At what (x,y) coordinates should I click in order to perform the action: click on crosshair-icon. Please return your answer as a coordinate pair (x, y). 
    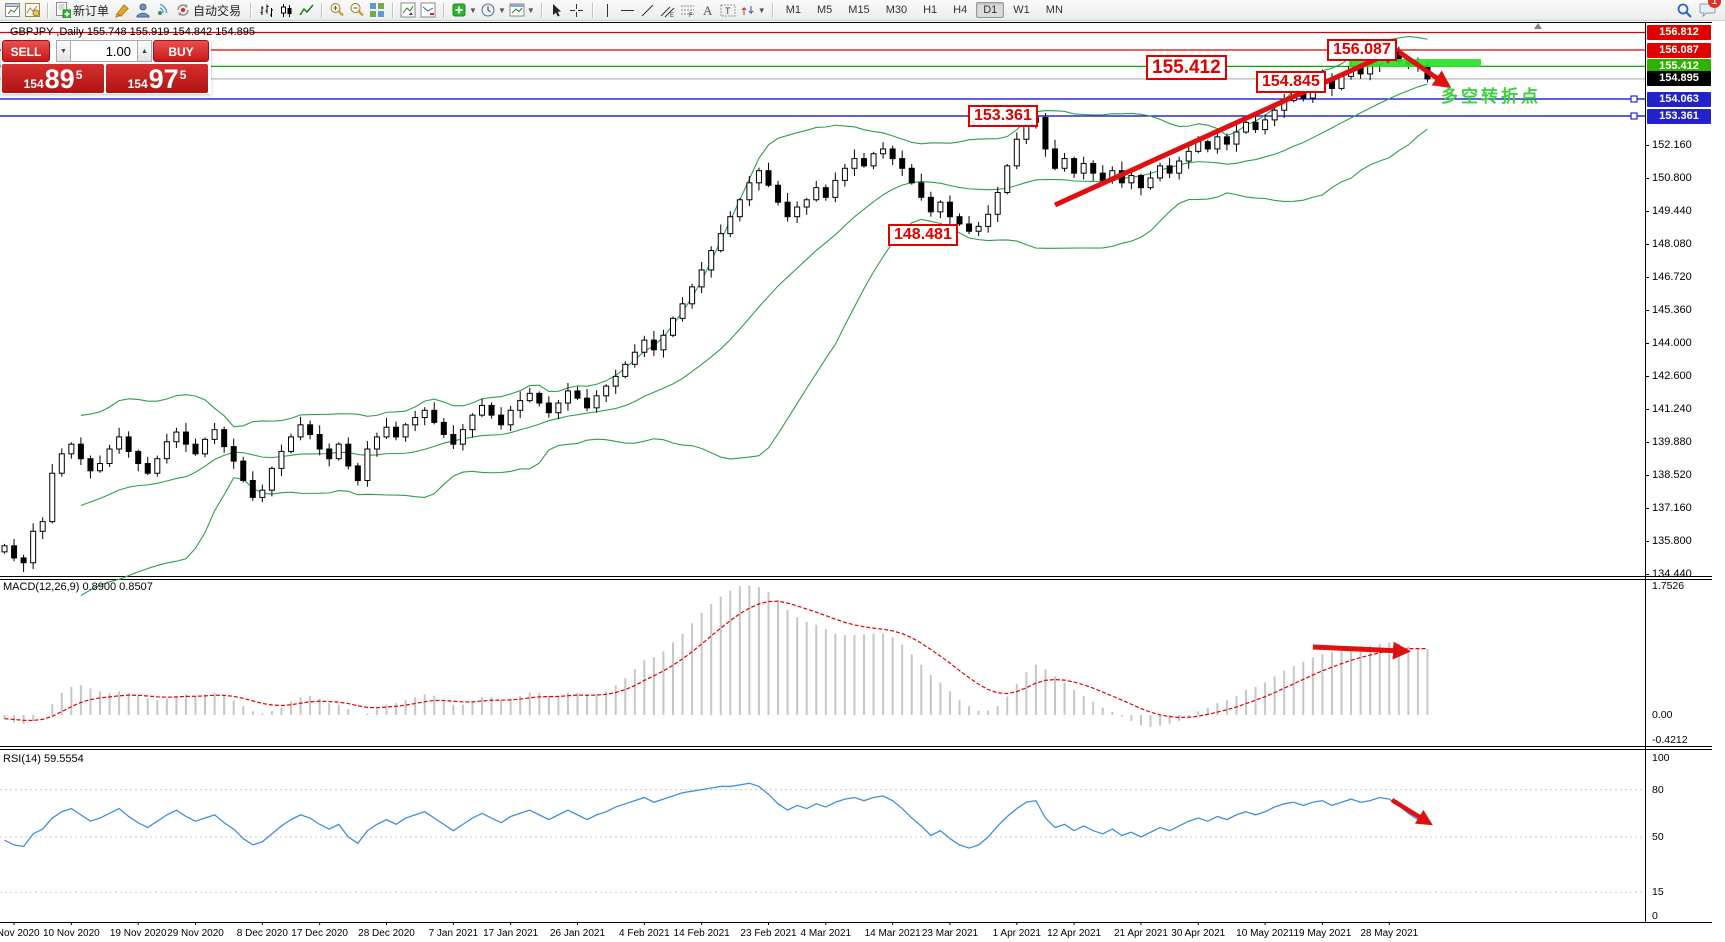
    Looking at the image, I should click on (577, 10).